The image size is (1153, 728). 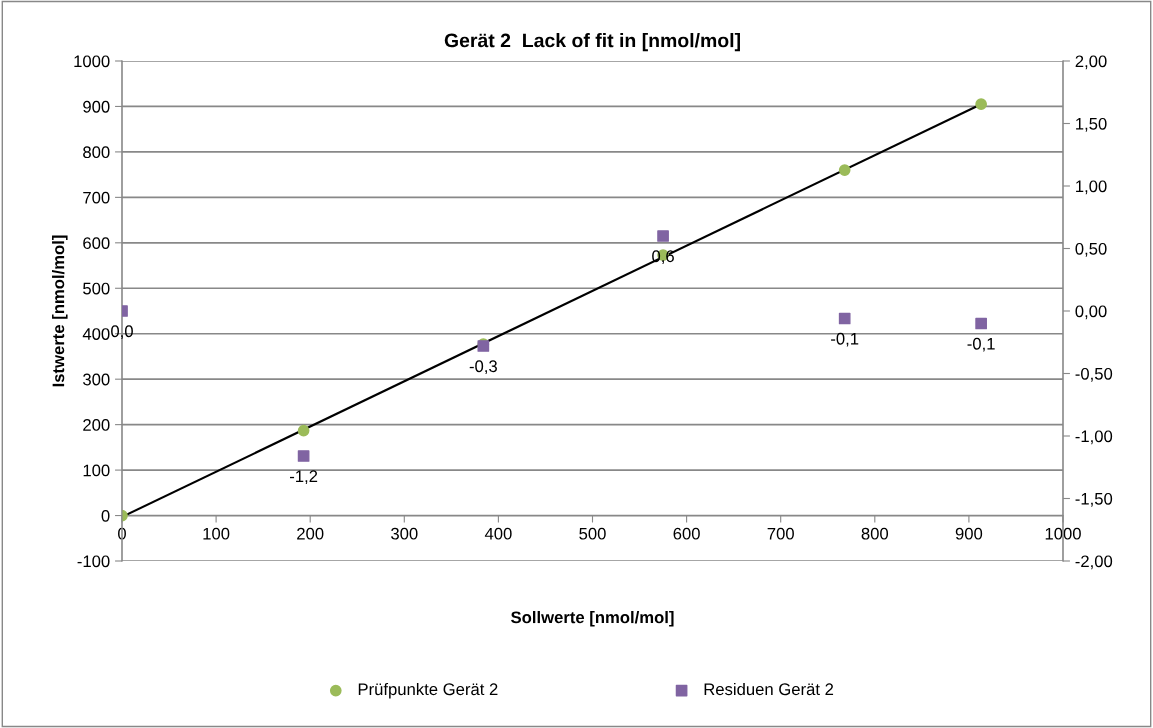 What do you see at coordinates (96, 425) in the screenshot?
I see `y-tick-label: 200` at bounding box center [96, 425].